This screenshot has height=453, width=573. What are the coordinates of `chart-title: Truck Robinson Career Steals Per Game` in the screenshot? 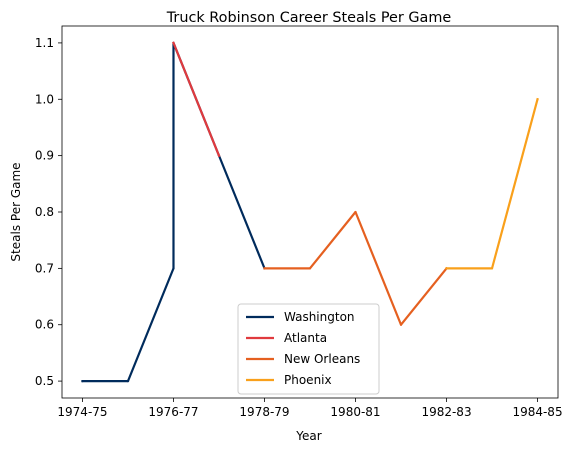 It's located at (309, 18).